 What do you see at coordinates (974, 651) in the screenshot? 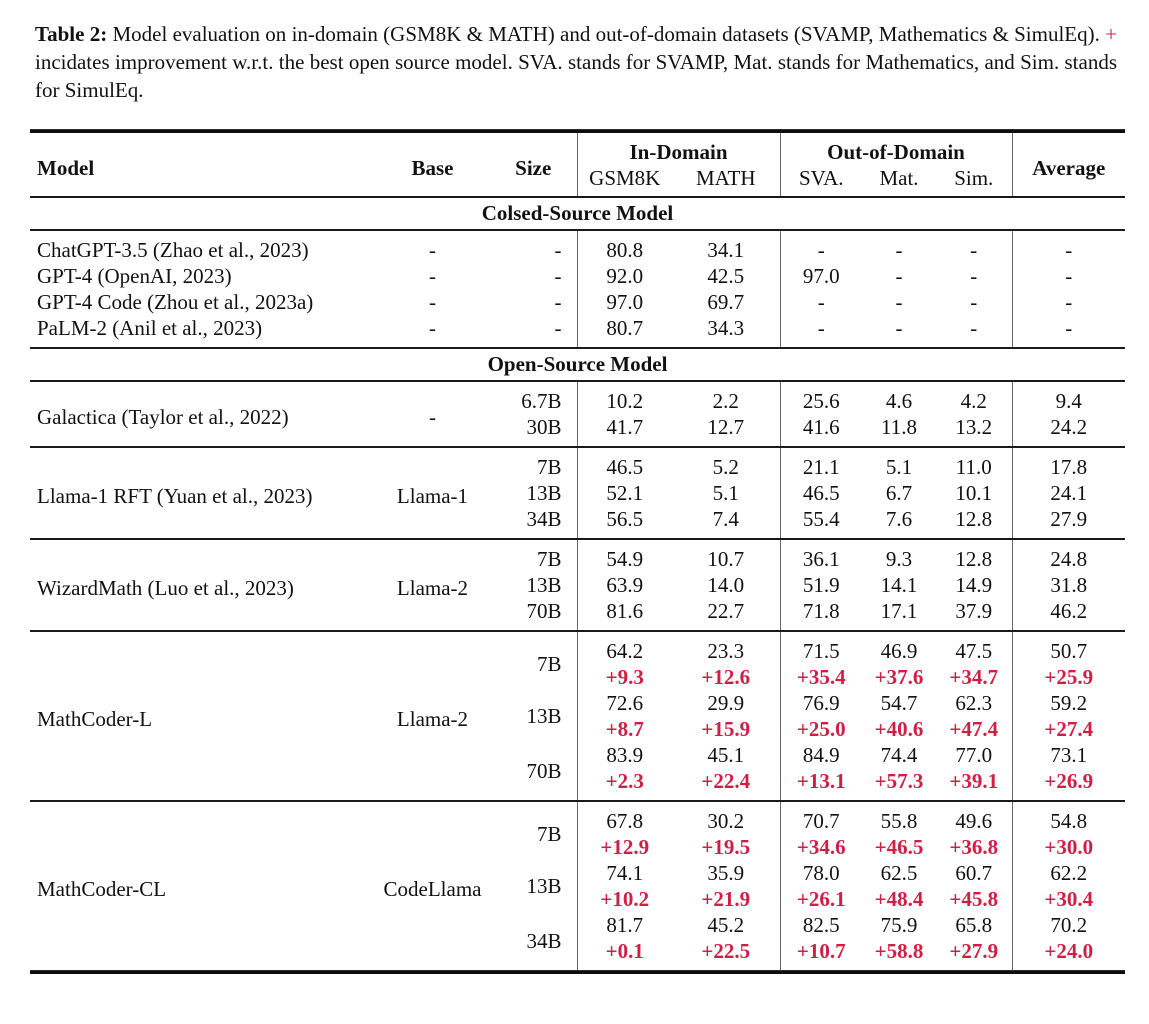
I see `metric-value: 47.5` at bounding box center [974, 651].